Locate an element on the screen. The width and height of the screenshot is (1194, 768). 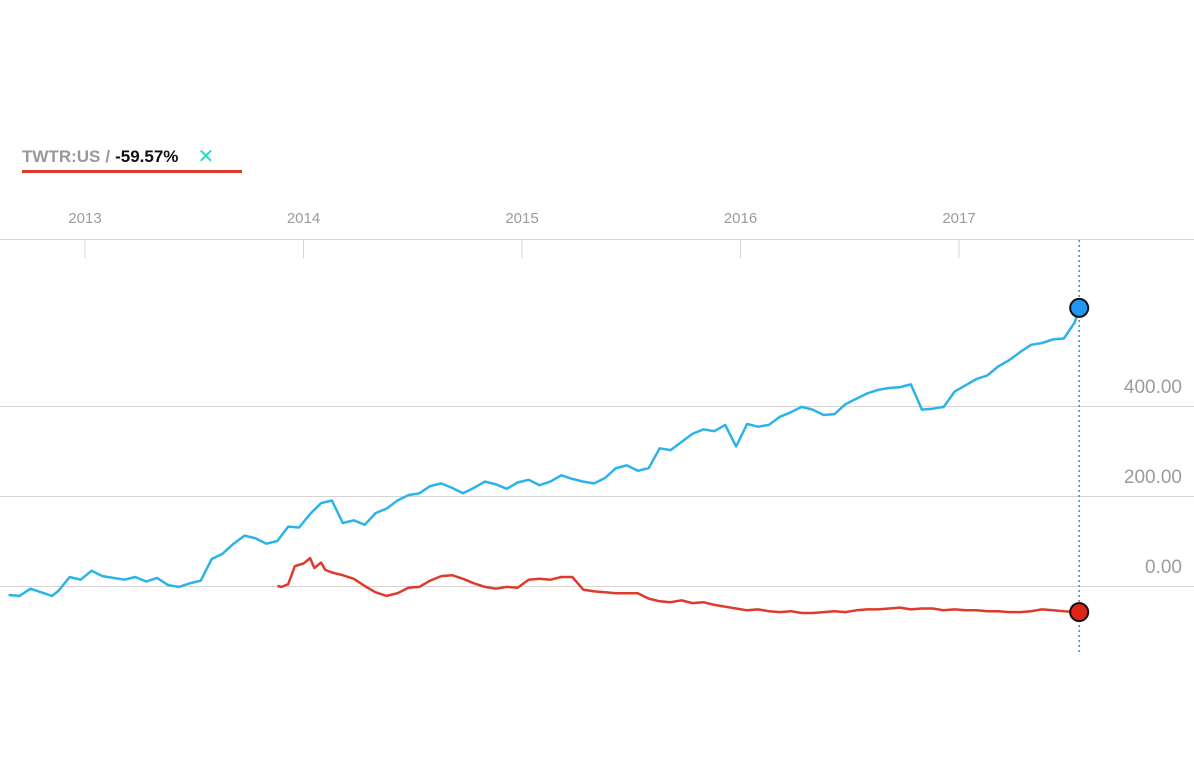
legend-underline is located at coordinates (132, 171).